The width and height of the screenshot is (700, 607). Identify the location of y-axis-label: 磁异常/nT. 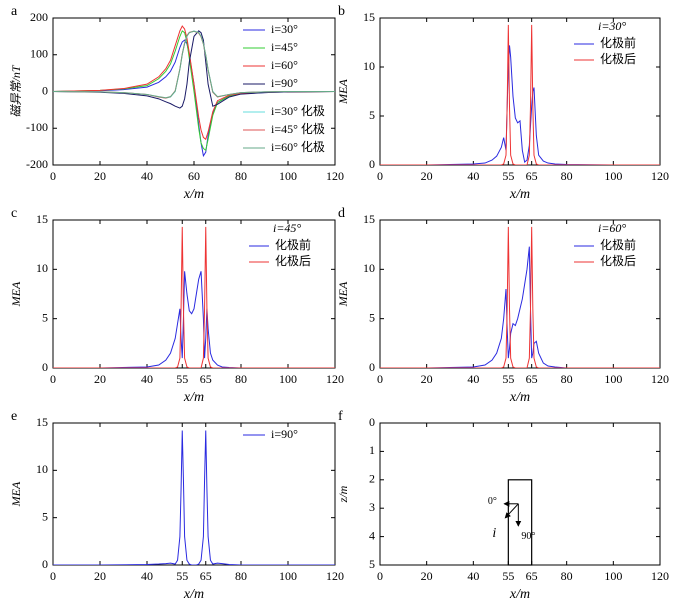
(16, 90).